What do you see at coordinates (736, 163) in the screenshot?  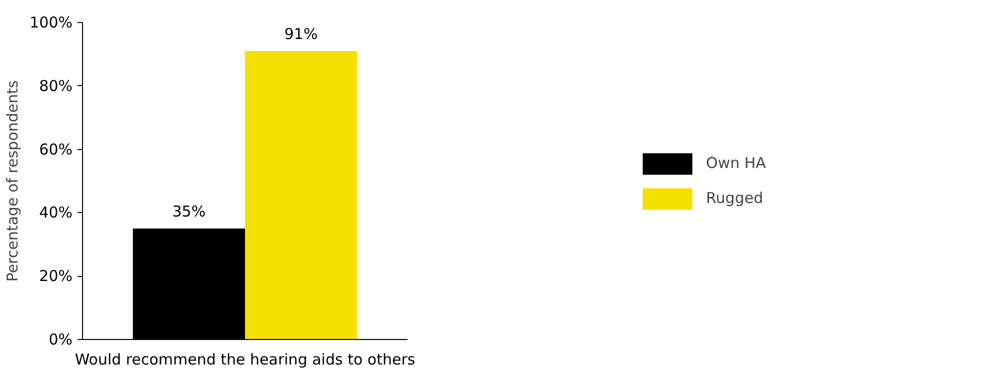 I see `legend-label: Own HA` at bounding box center [736, 163].